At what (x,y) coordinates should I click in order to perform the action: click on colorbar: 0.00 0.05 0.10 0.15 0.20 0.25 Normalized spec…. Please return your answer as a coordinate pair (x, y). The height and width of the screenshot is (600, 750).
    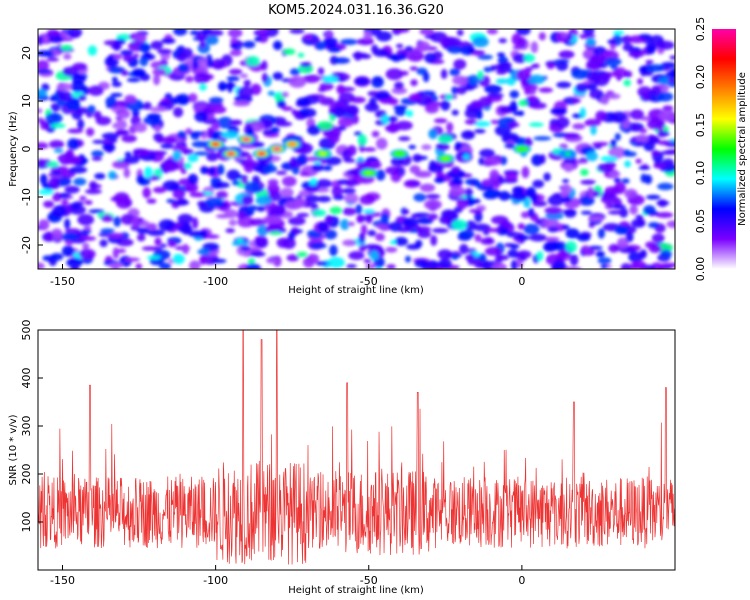
    Looking at the image, I should click on (721, 149).